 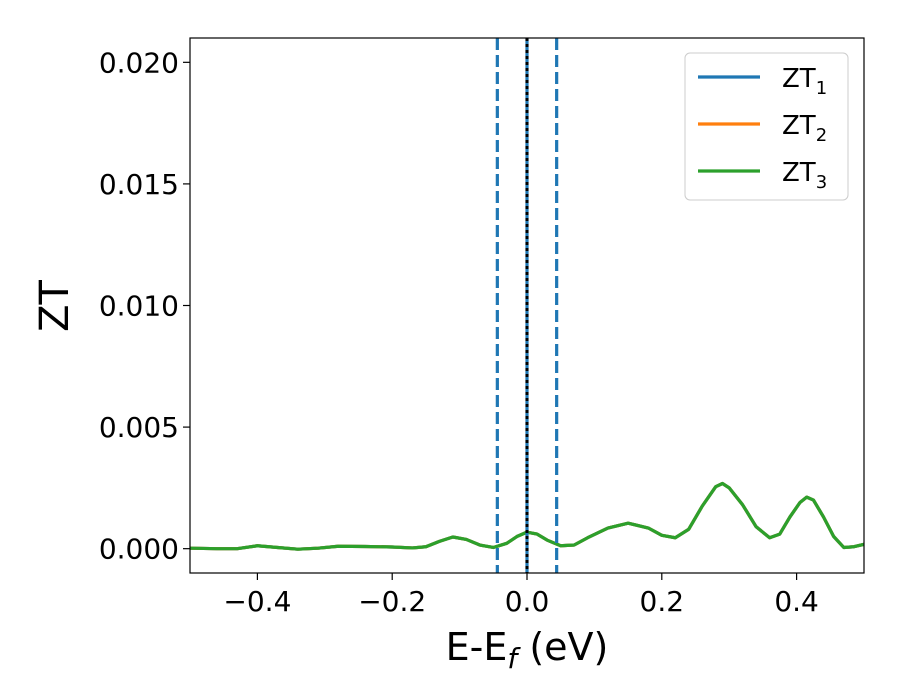 I want to click on legend-label-zt1: ZT1, so click(x=804, y=81).